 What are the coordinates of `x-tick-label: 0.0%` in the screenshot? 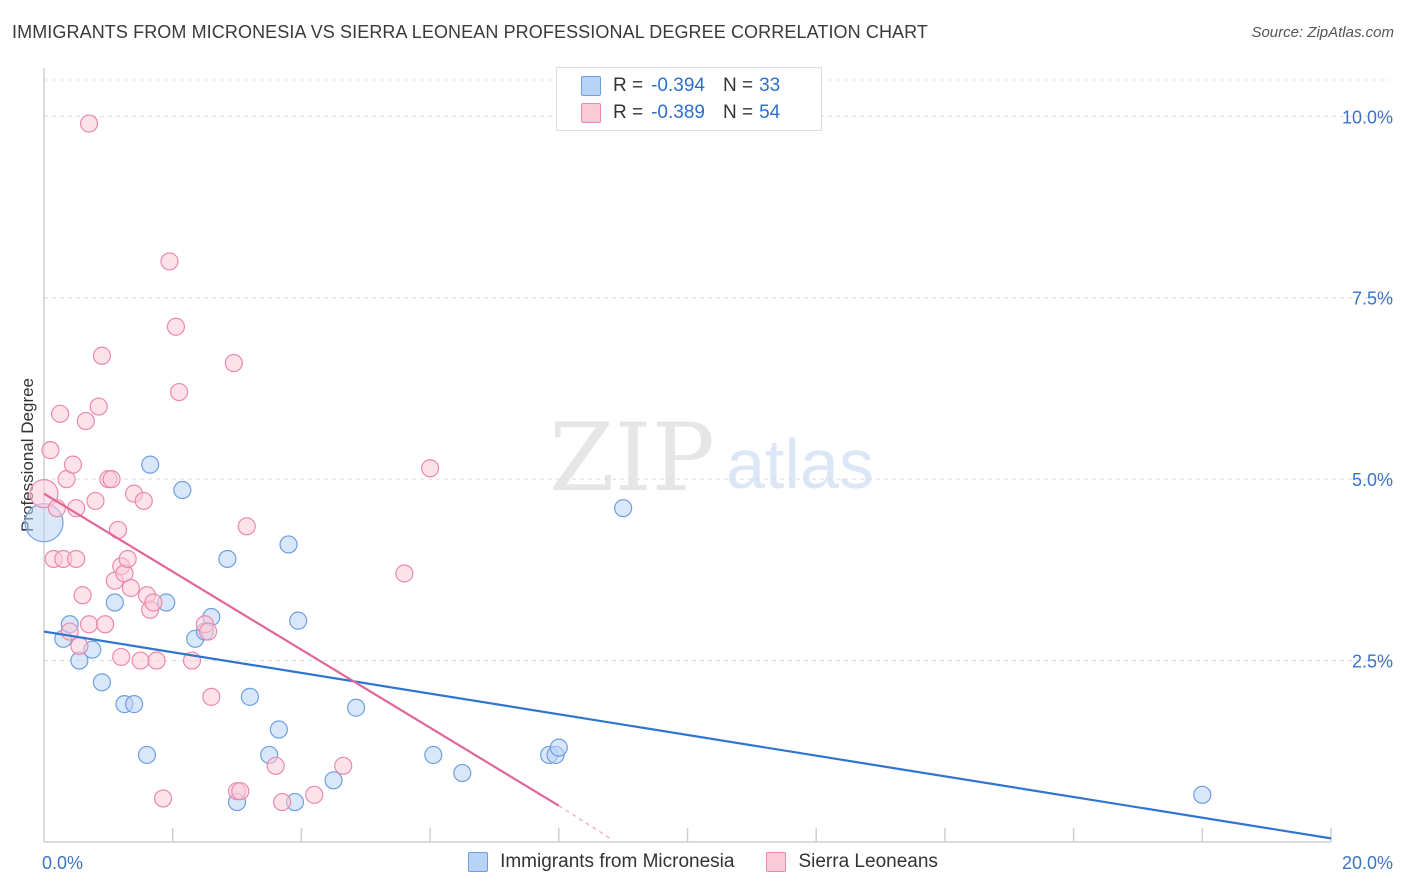 It's located at (62, 863).